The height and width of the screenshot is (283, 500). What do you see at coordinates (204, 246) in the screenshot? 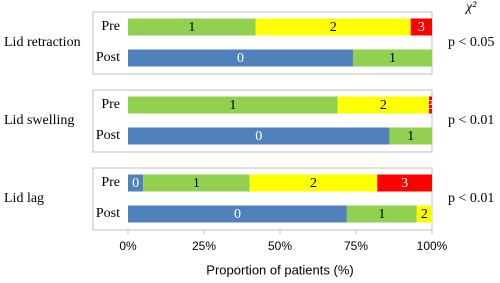
I see `x-tick-label: 25%` at bounding box center [204, 246].